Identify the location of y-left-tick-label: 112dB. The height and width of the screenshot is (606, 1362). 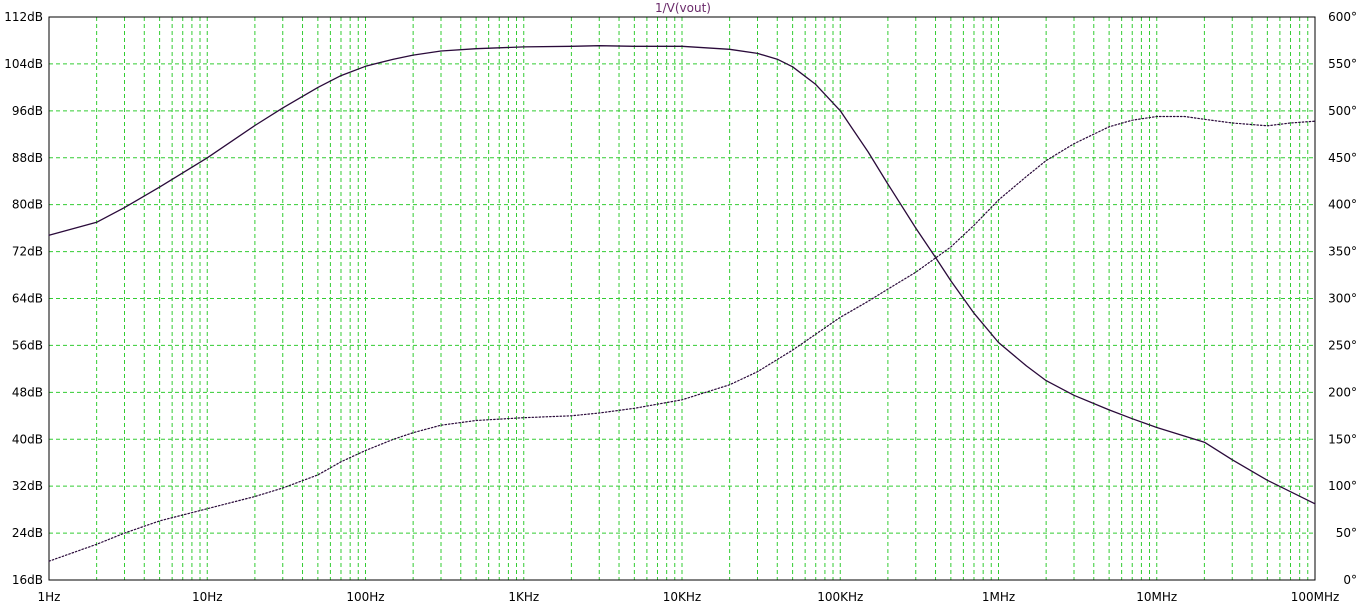
(23, 17).